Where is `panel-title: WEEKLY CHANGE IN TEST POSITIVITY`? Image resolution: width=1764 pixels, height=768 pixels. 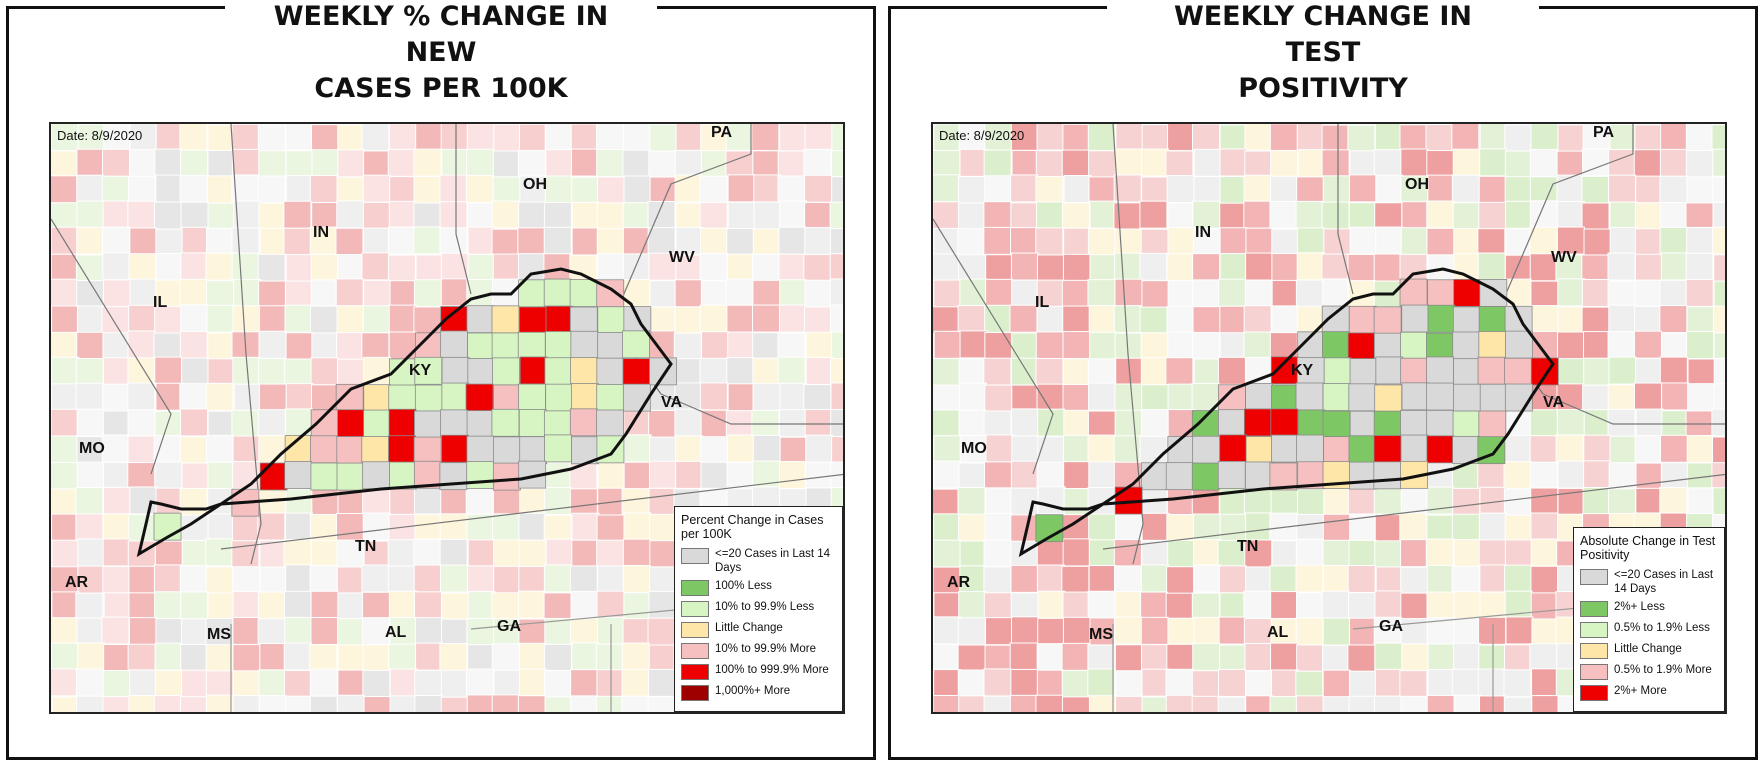 panel-title: WEEKLY CHANGE IN TEST POSITIVITY is located at coordinates (1323, 54).